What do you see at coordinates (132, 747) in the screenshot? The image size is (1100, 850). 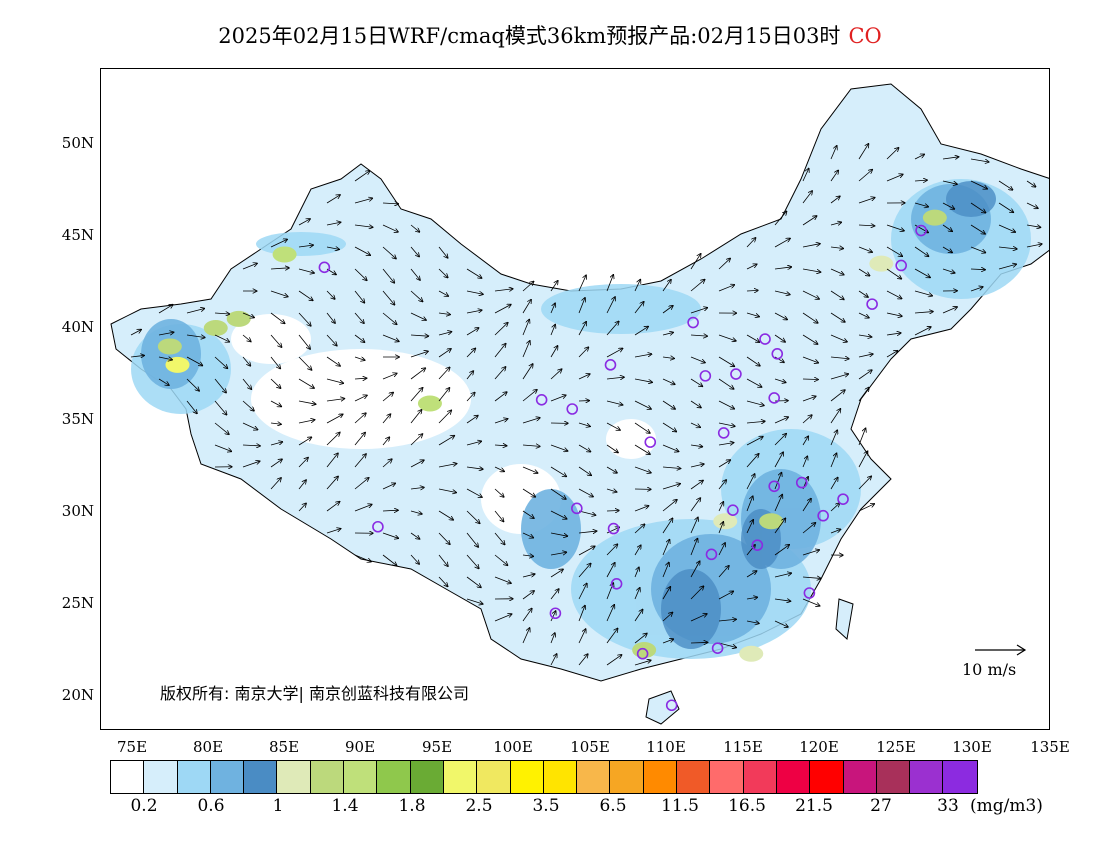 I see `lon-label: 75E` at bounding box center [132, 747].